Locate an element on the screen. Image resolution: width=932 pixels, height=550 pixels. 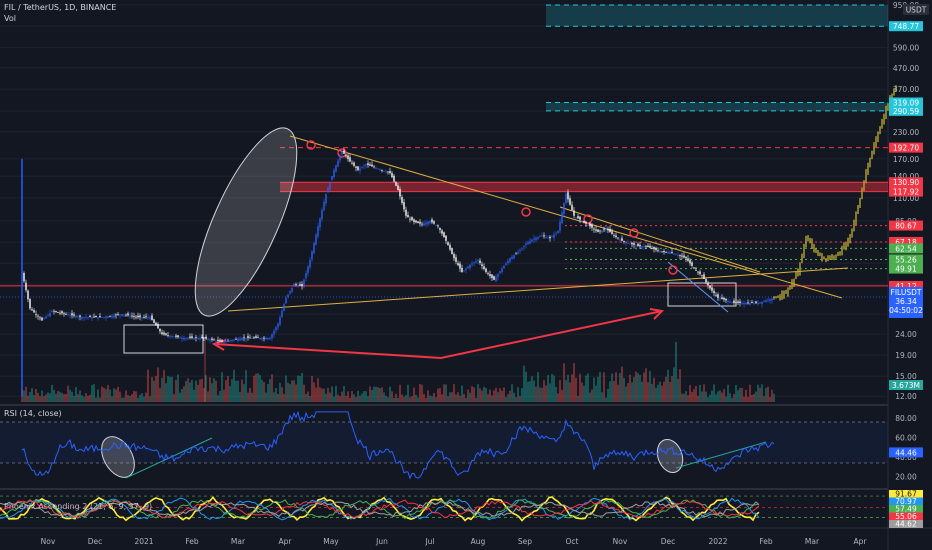
oscillator-legend: Phoenix Ascending 2 (21, 6, 9, 37, 9) is located at coordinates (78, 506).